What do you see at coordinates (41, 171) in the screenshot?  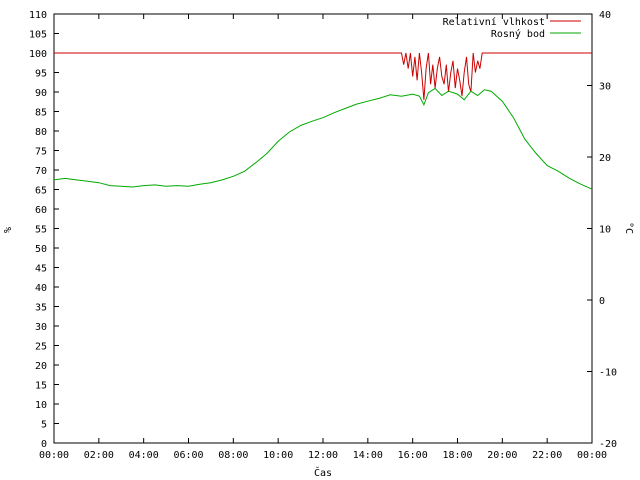 I see `left-tick-label: 70` at bounding box center [41, 171].